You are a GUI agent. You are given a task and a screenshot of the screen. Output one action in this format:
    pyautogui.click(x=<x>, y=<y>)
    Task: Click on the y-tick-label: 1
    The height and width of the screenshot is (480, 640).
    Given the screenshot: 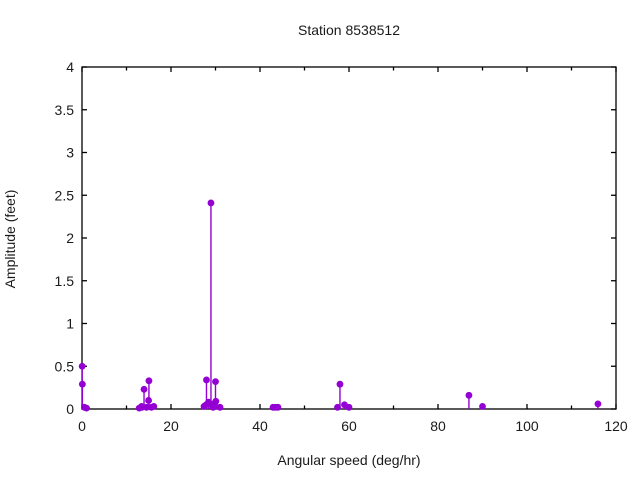 What is the action you would take?
    pyautogui.click(x=70, y=324)
    